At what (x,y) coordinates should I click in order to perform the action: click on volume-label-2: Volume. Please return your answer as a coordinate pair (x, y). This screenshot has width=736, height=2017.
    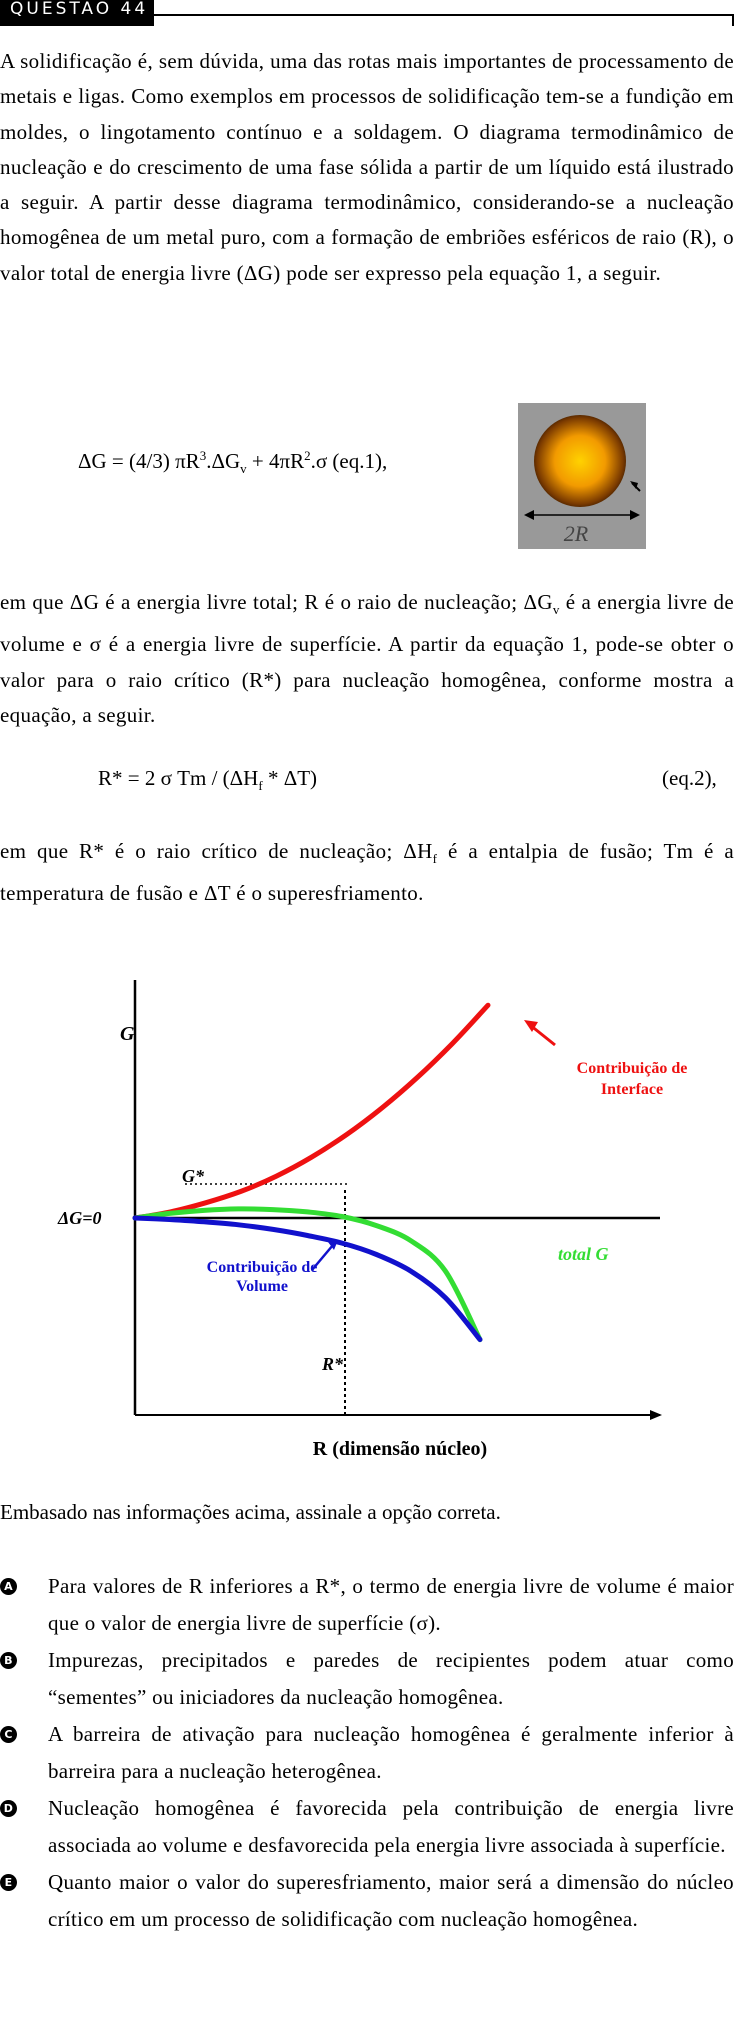
    Looking at the image, I should click on (262, 1286).